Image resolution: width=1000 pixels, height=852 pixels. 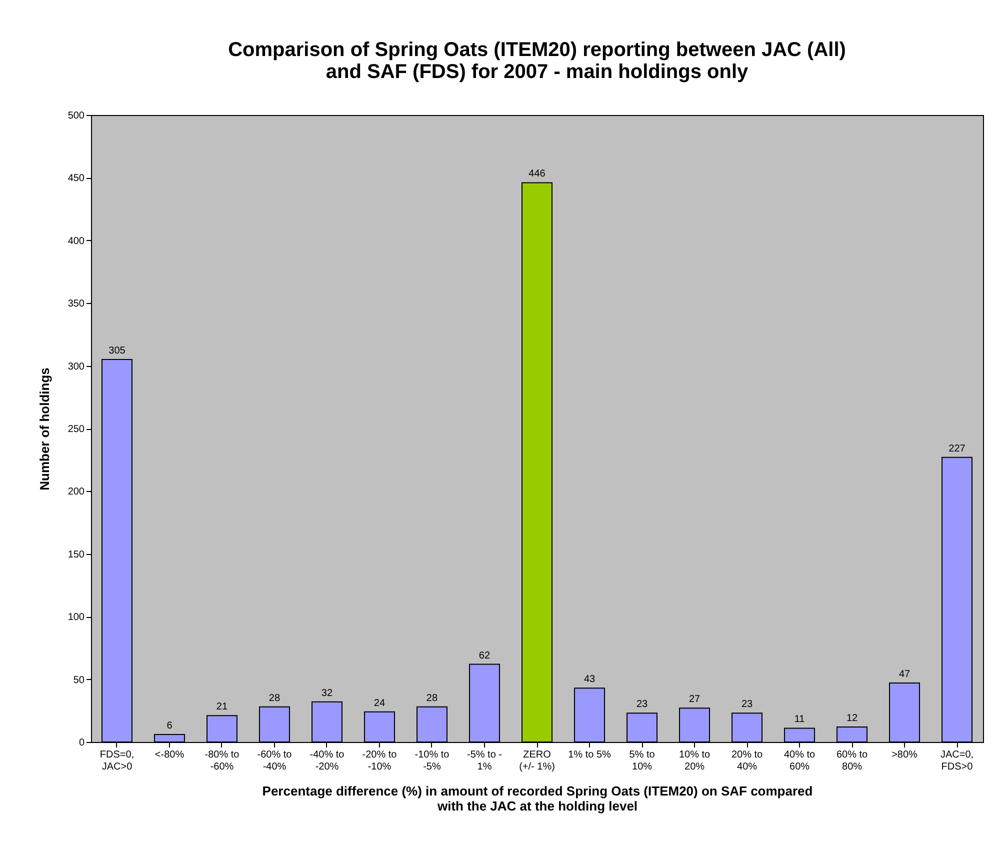 I want to click on data-label: 6, so click(x=169, y=726).